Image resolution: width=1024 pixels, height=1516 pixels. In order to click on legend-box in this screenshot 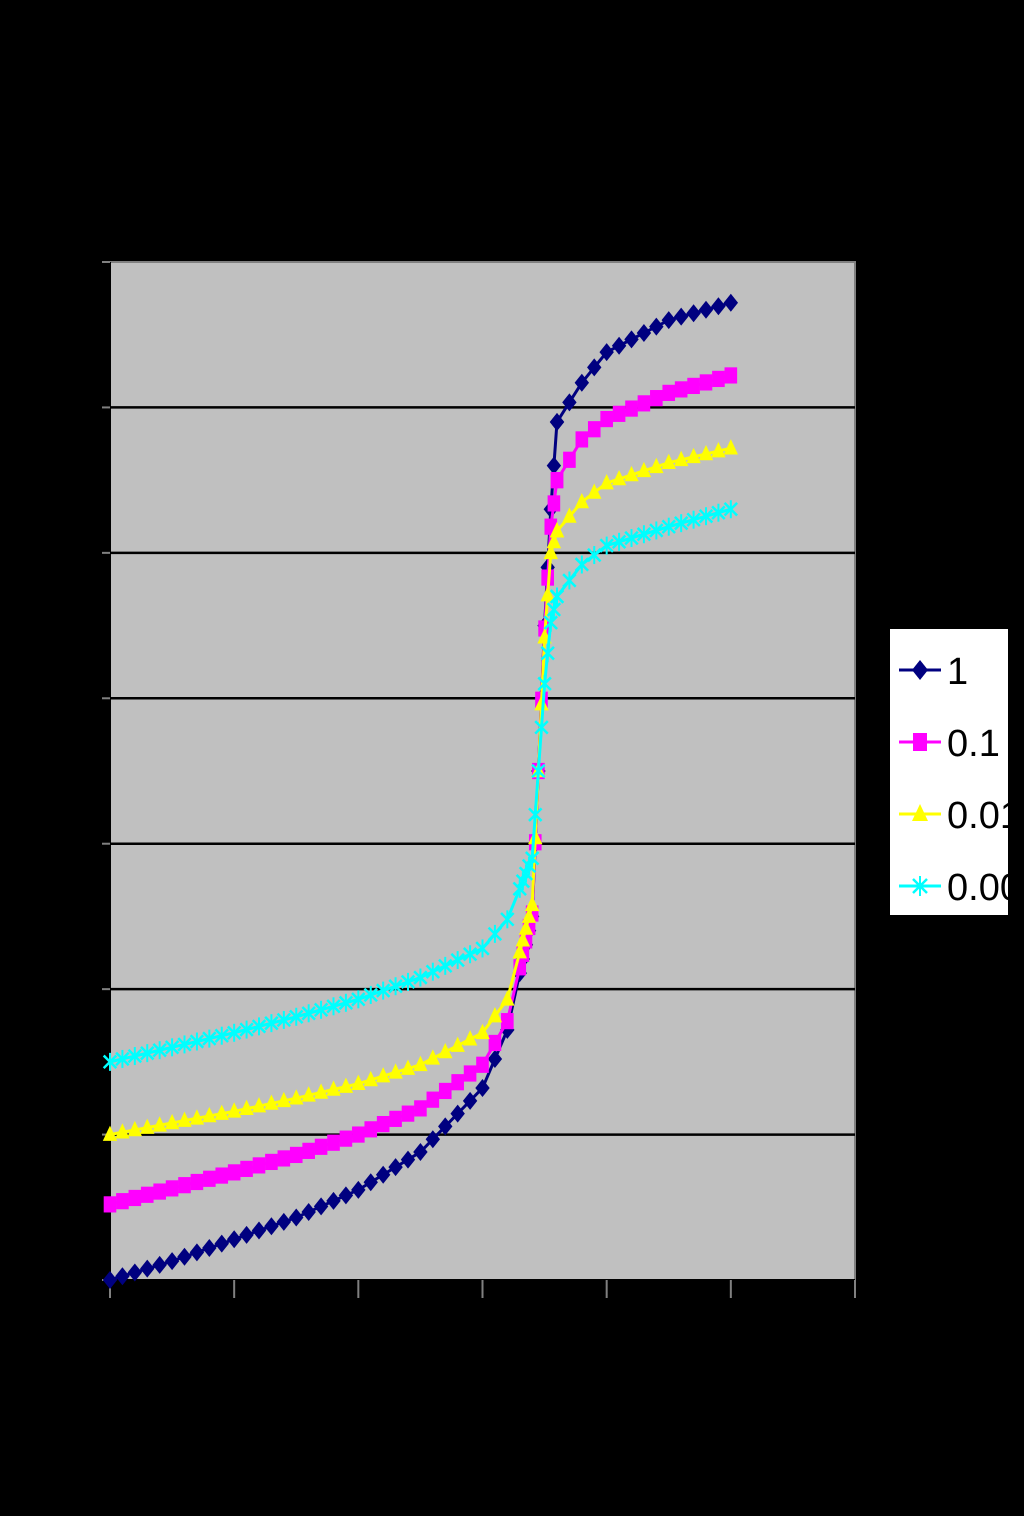, I will do `click(949, 772)`.